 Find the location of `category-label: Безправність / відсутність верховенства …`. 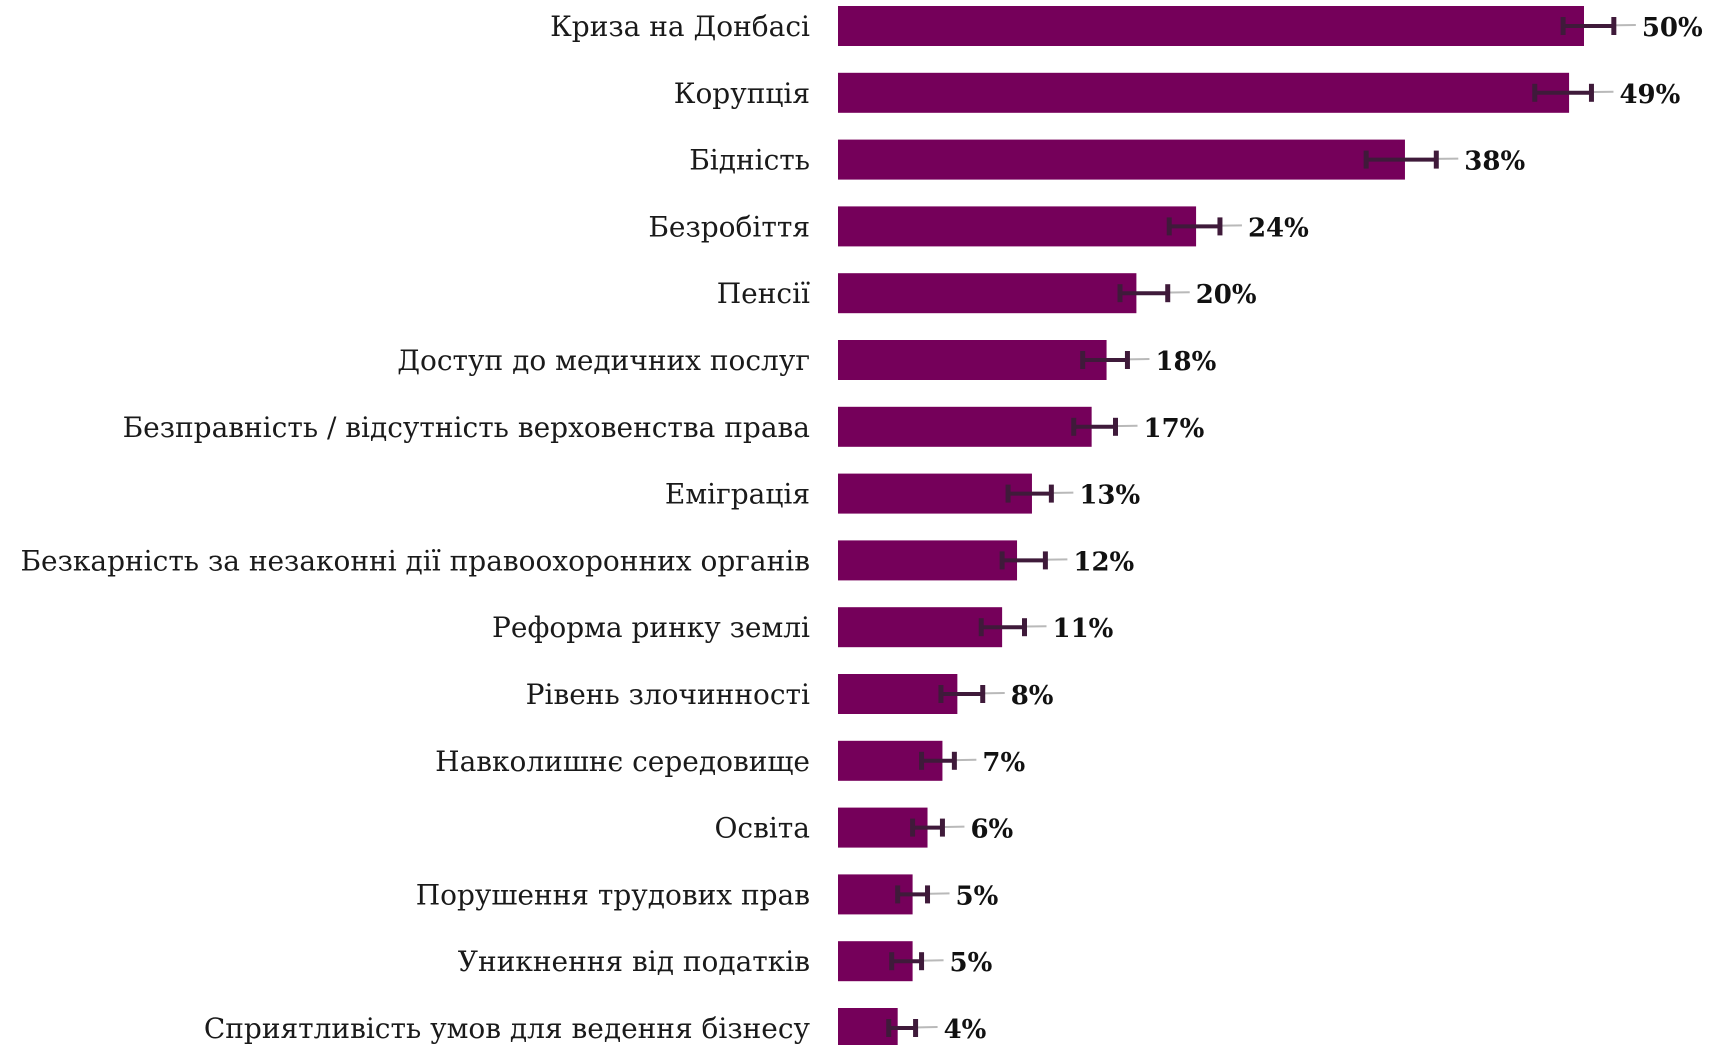

category-label: Безправність / відсутність верховенства … is located at coordinates (466, 427).